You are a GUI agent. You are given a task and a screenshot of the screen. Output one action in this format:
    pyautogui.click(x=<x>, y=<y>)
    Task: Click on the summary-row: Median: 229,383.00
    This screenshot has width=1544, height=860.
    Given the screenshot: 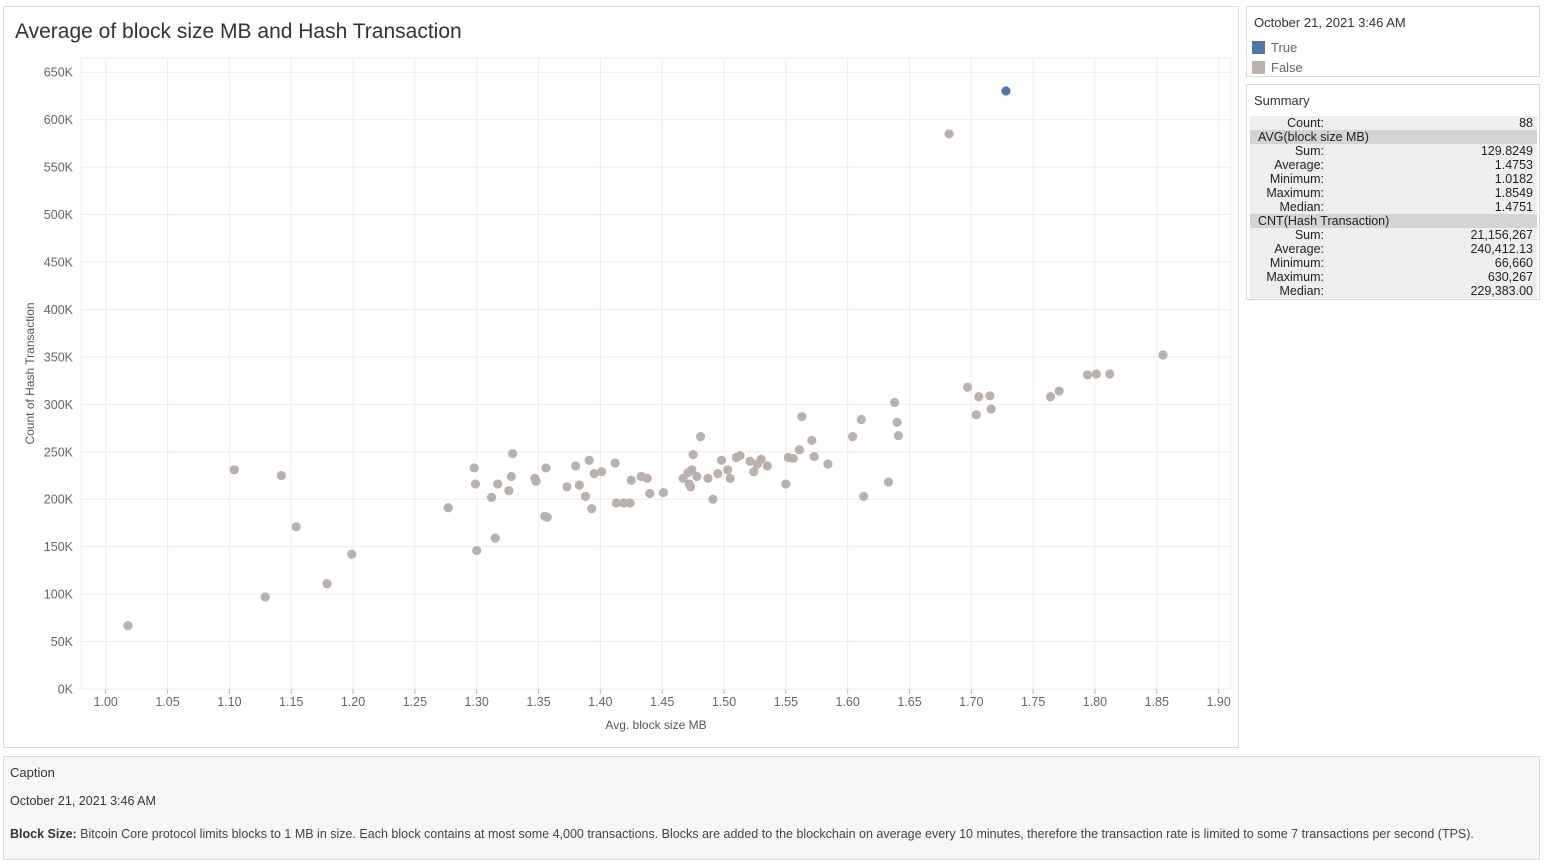 What is the action you would take?
    pyautogui.click(x=1393, y=291)
    